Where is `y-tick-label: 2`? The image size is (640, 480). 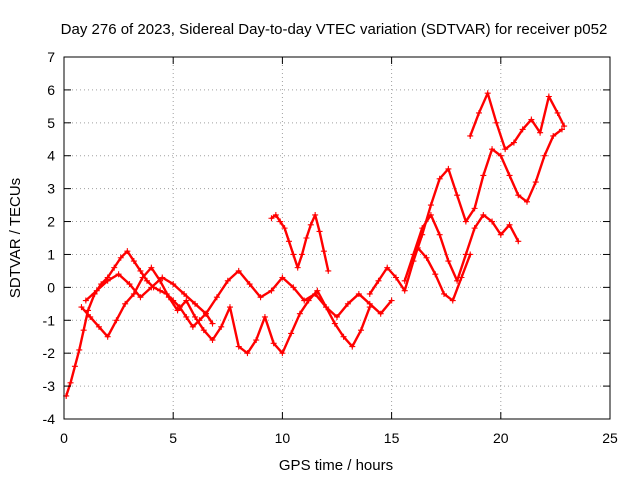
y-tick-label: 2 is located at coordinates (51, 222).